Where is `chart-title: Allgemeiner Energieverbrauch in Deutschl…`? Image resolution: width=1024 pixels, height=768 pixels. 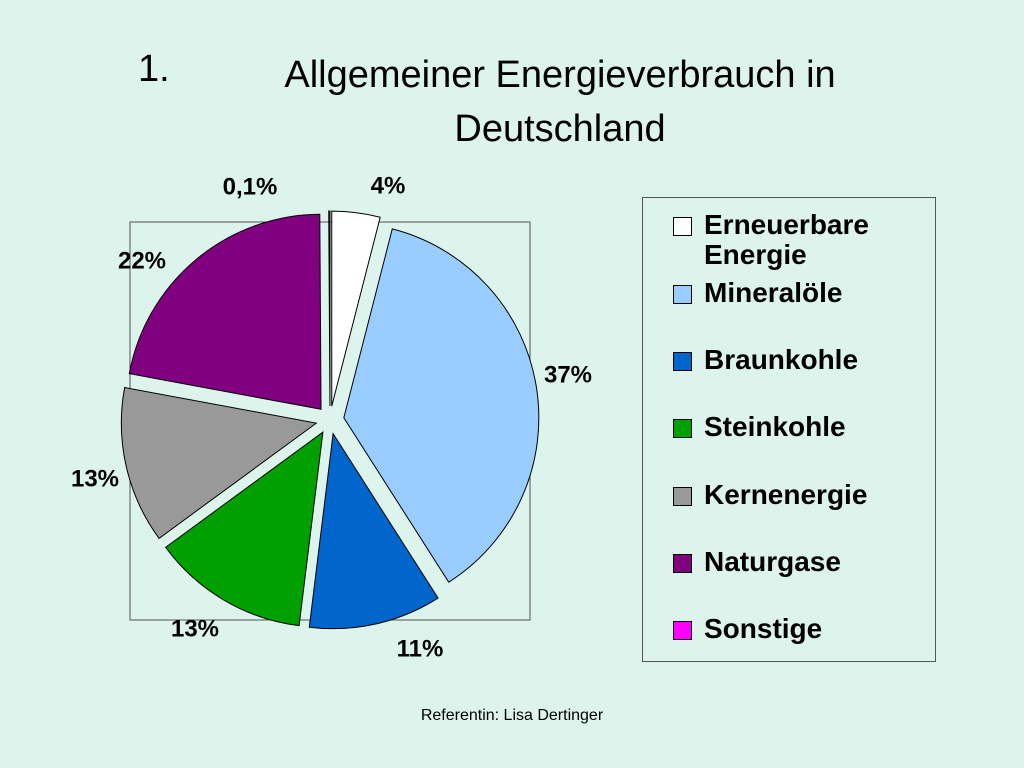
chart-title: Allgemeiner Energieverbrauch in Deutschl… is located at coordinates (560, 102).